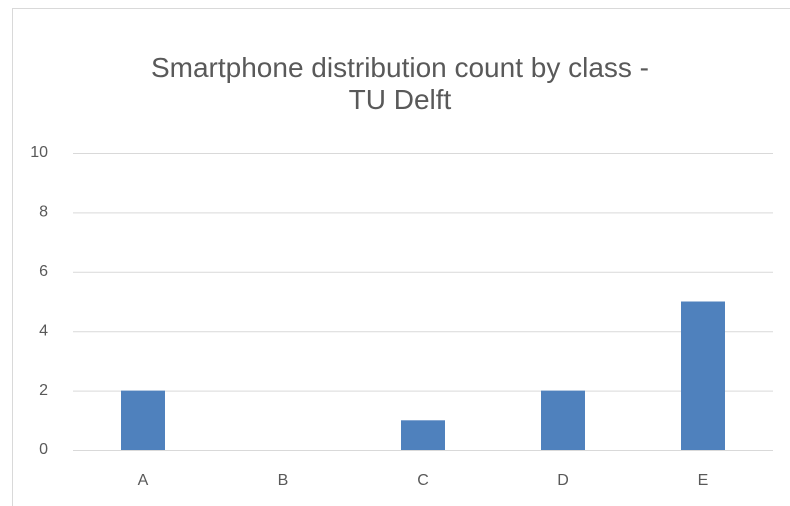 The width and height of the screenshot is (790, 506). I want to click on y-tick-label: 0, so click(43, 449).